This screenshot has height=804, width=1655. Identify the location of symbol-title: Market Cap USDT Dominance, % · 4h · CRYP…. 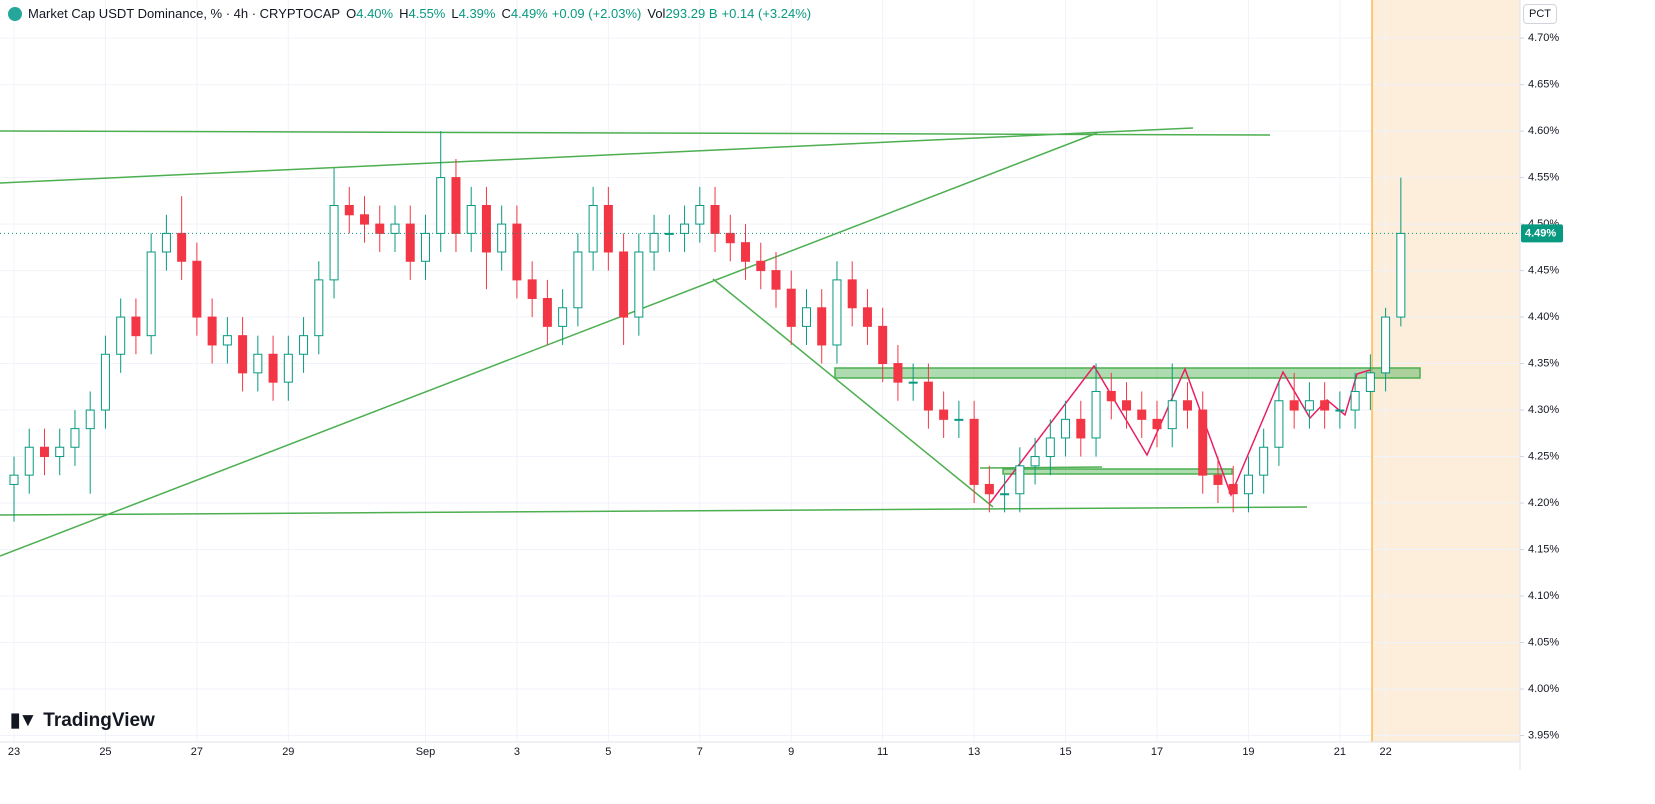
(184, 13).